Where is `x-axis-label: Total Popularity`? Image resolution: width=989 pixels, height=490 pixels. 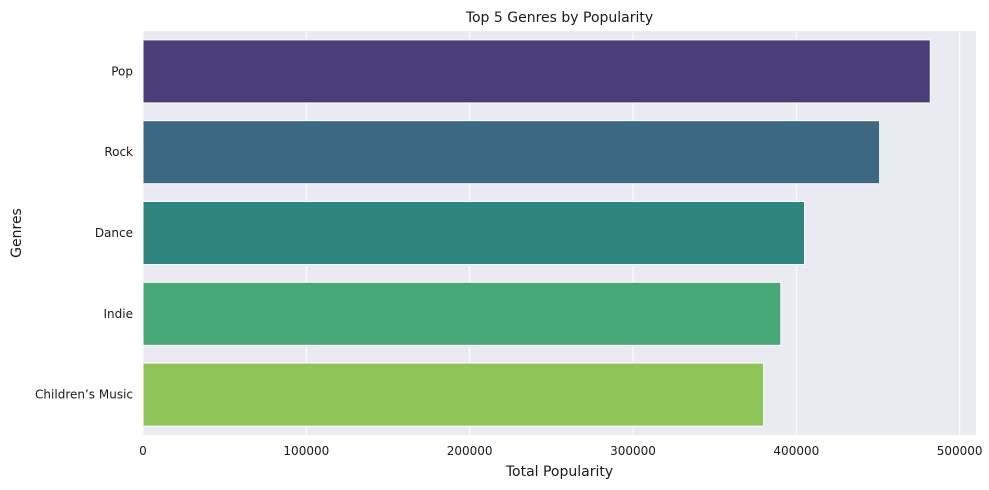
x-axis-label: Total Popularity is located at coordinates (559, 472).